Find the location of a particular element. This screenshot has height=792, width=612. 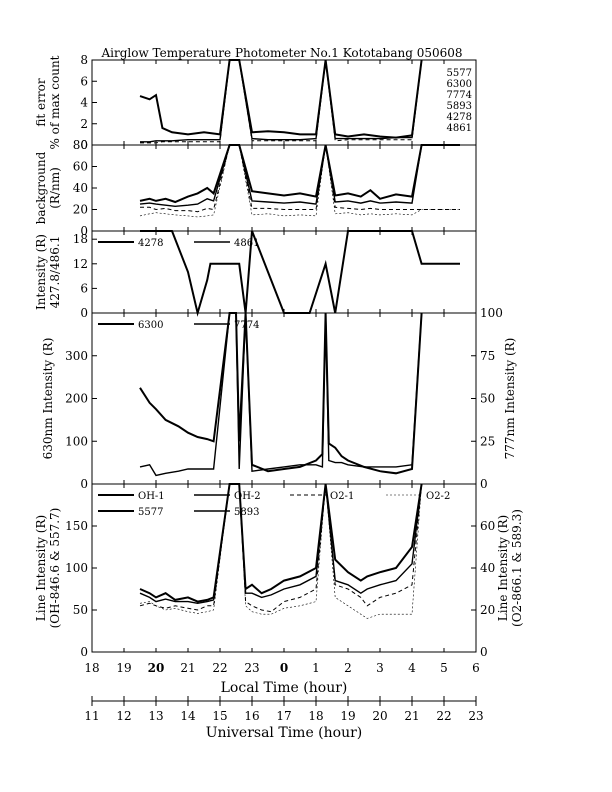

ut-tick-label: 22 is located at coordinates (443, 716).